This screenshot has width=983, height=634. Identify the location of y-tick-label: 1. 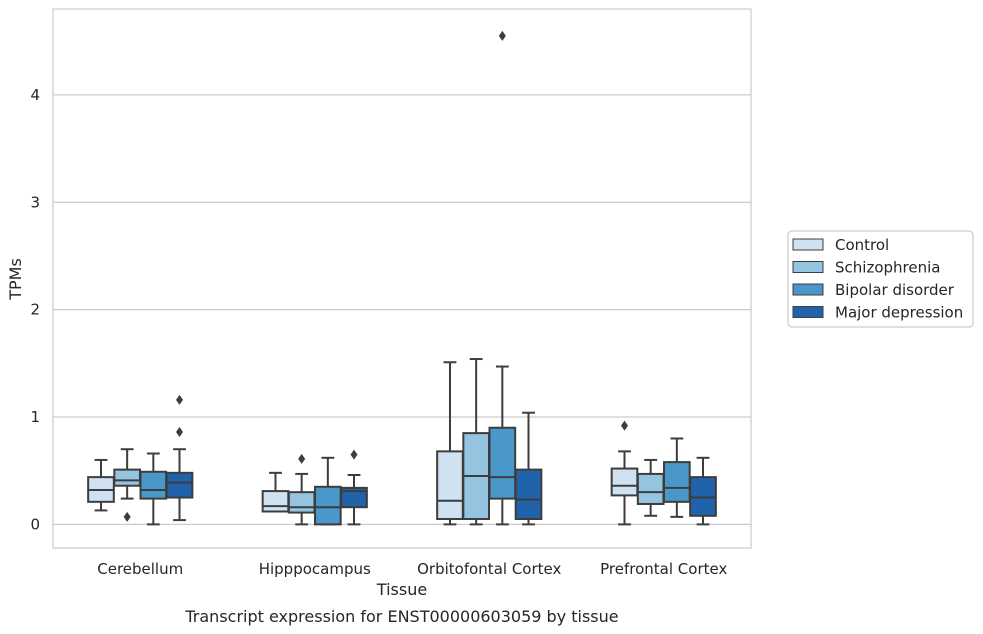
(35, 417).